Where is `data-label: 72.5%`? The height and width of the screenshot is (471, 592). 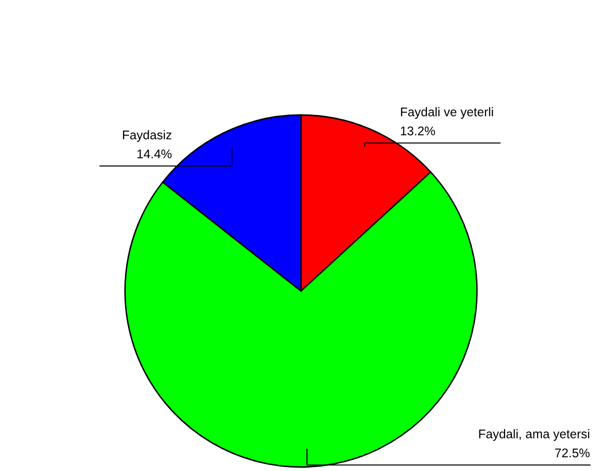
data-label: 72.5% is located at coordinates (572, 453).